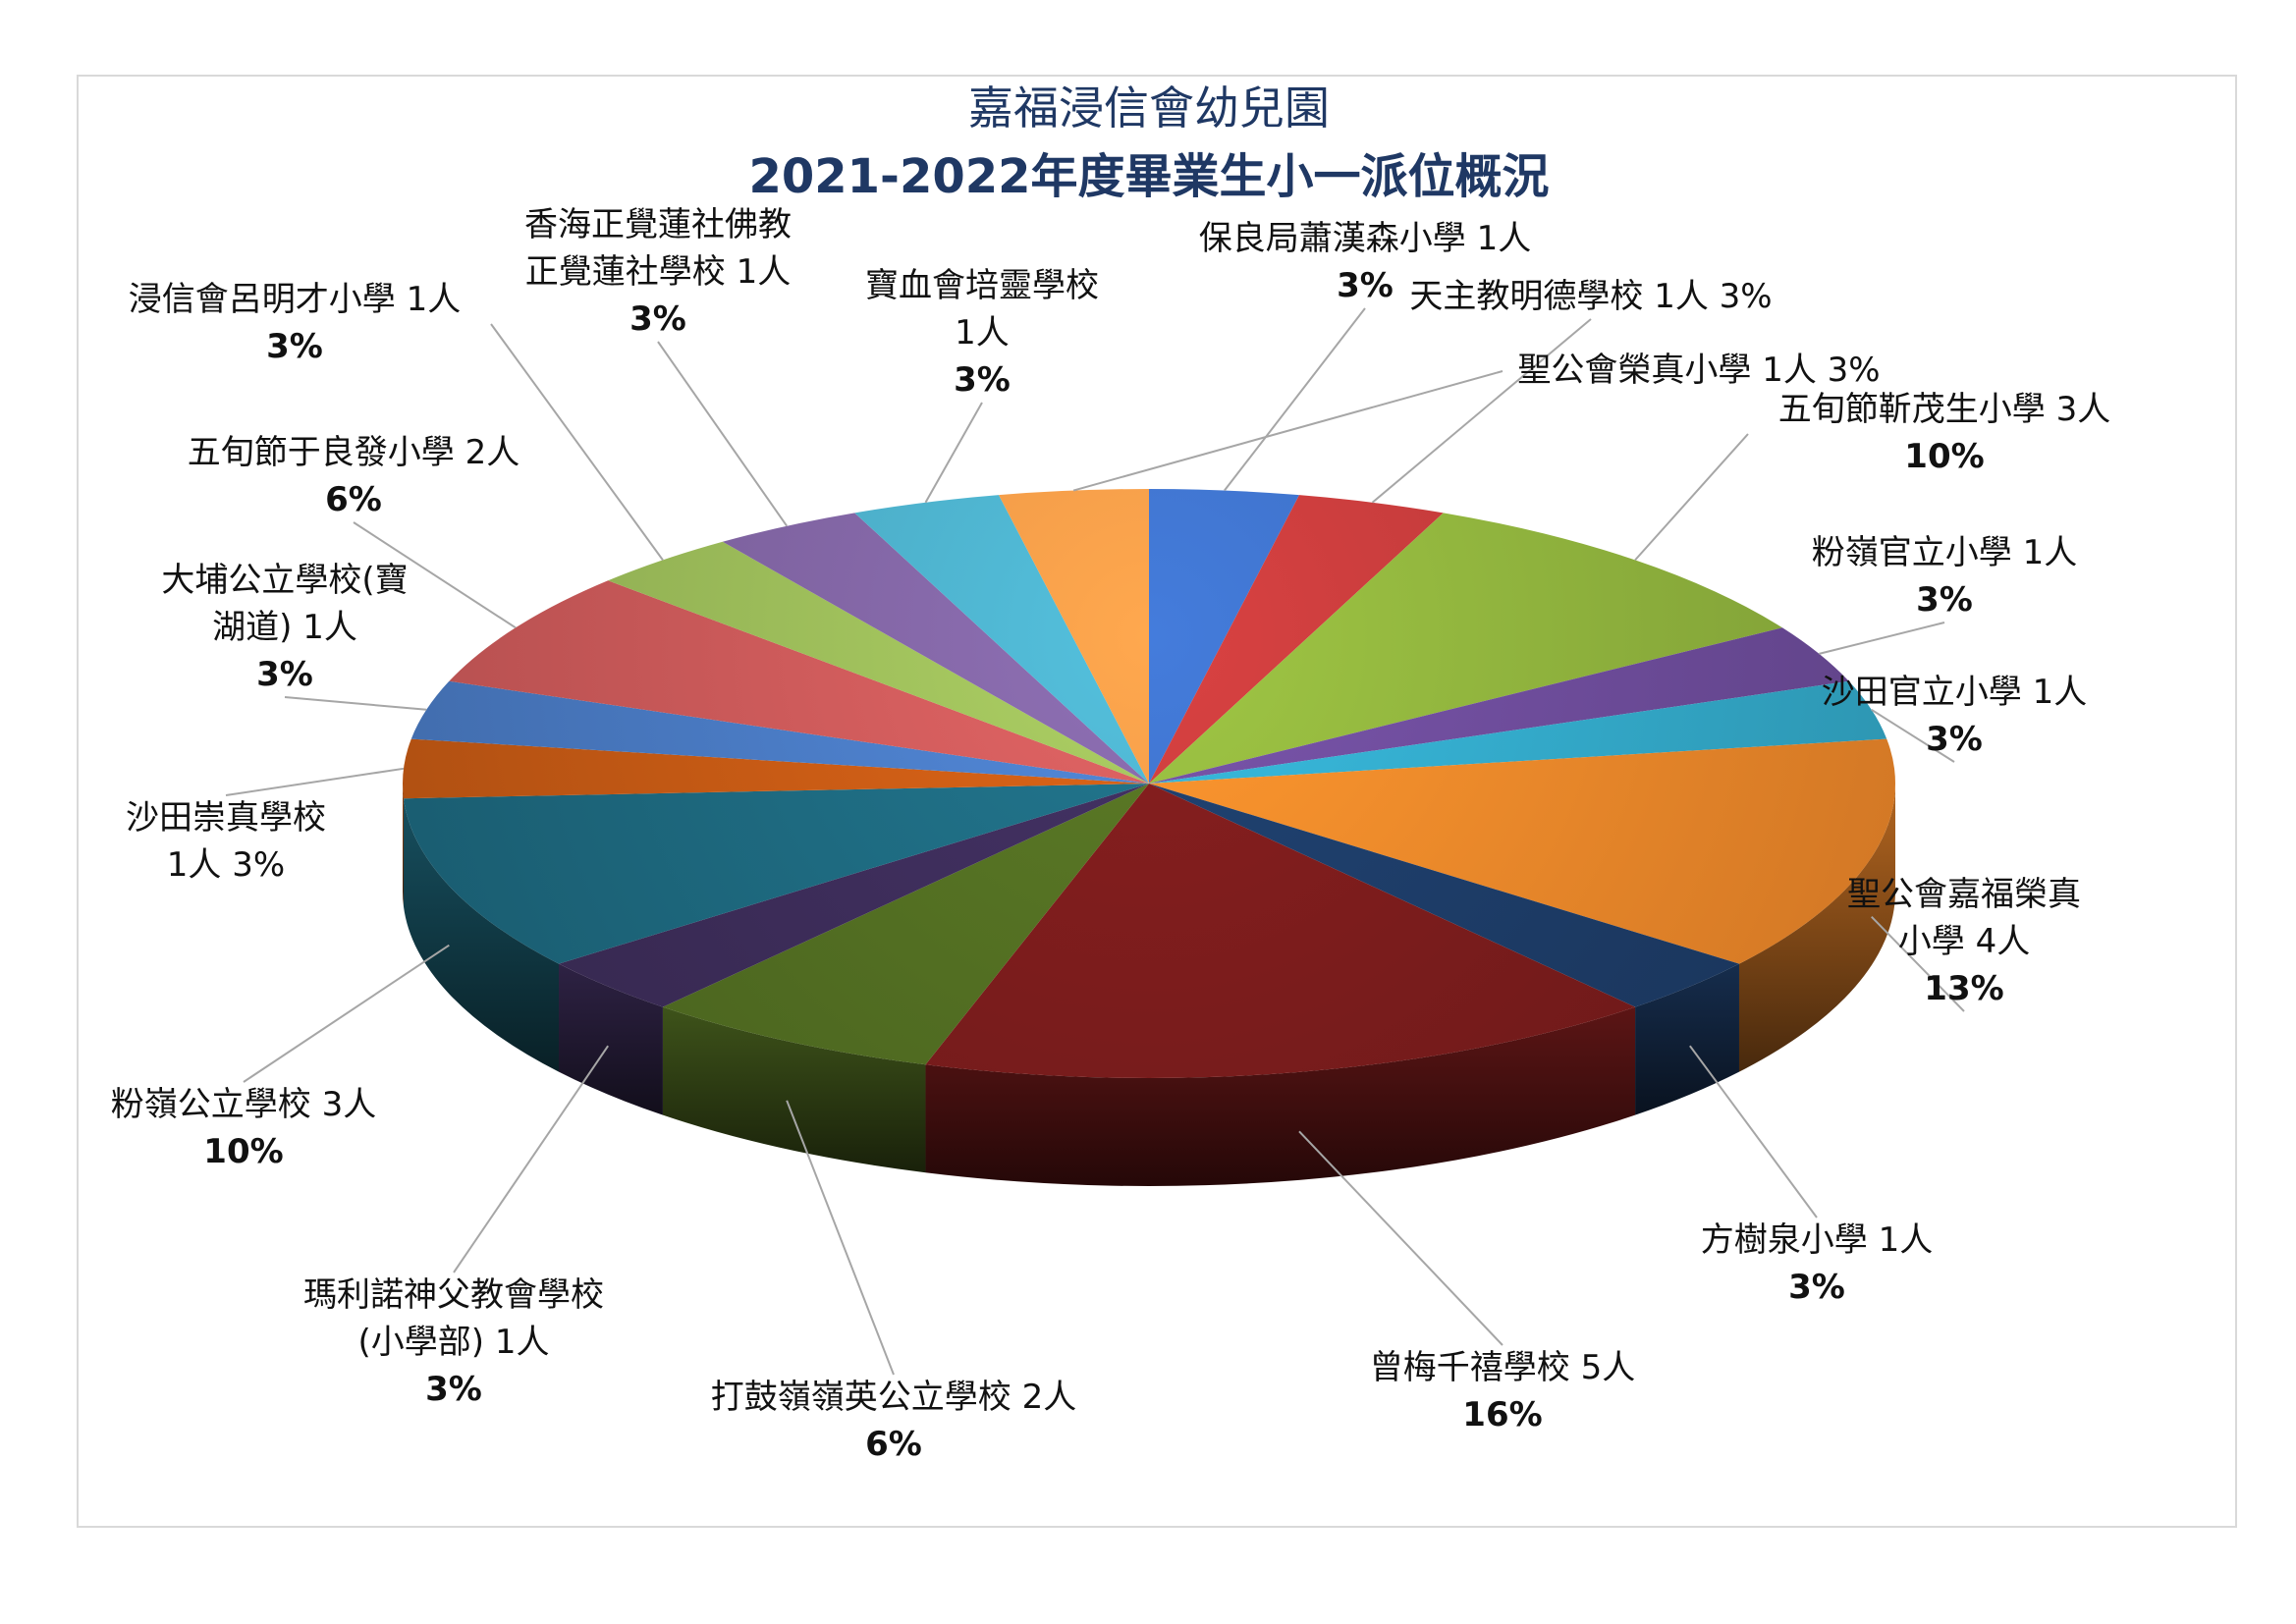 The height and width of the screenshot is (1624, 2296). What do you see at coordinates (295, 323) in the screenshot?
I see `slice-label-14: 浸信會呂明才小學 1人 3%` at bounding box center [295, 323].